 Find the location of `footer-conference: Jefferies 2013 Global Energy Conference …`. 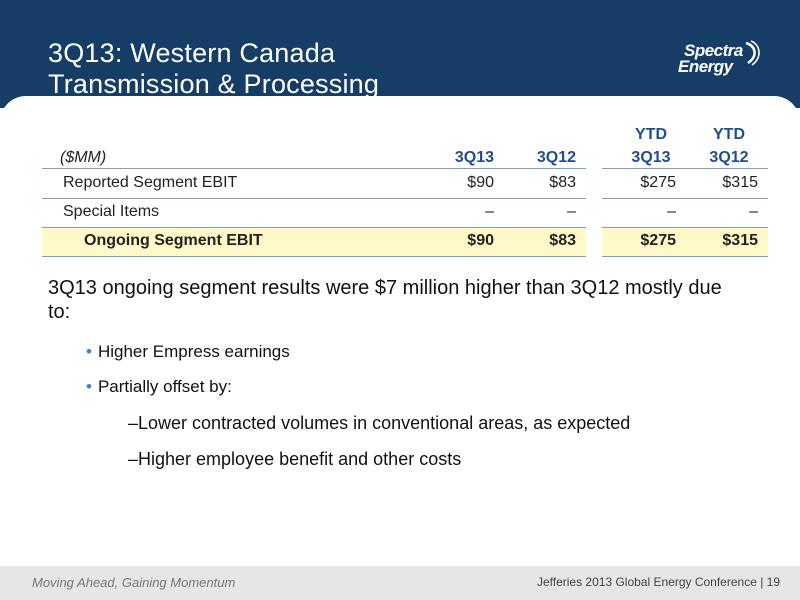

footer-conference: Jefferies 2013 Global Energy Conference … is located at coordinates (658, 582).